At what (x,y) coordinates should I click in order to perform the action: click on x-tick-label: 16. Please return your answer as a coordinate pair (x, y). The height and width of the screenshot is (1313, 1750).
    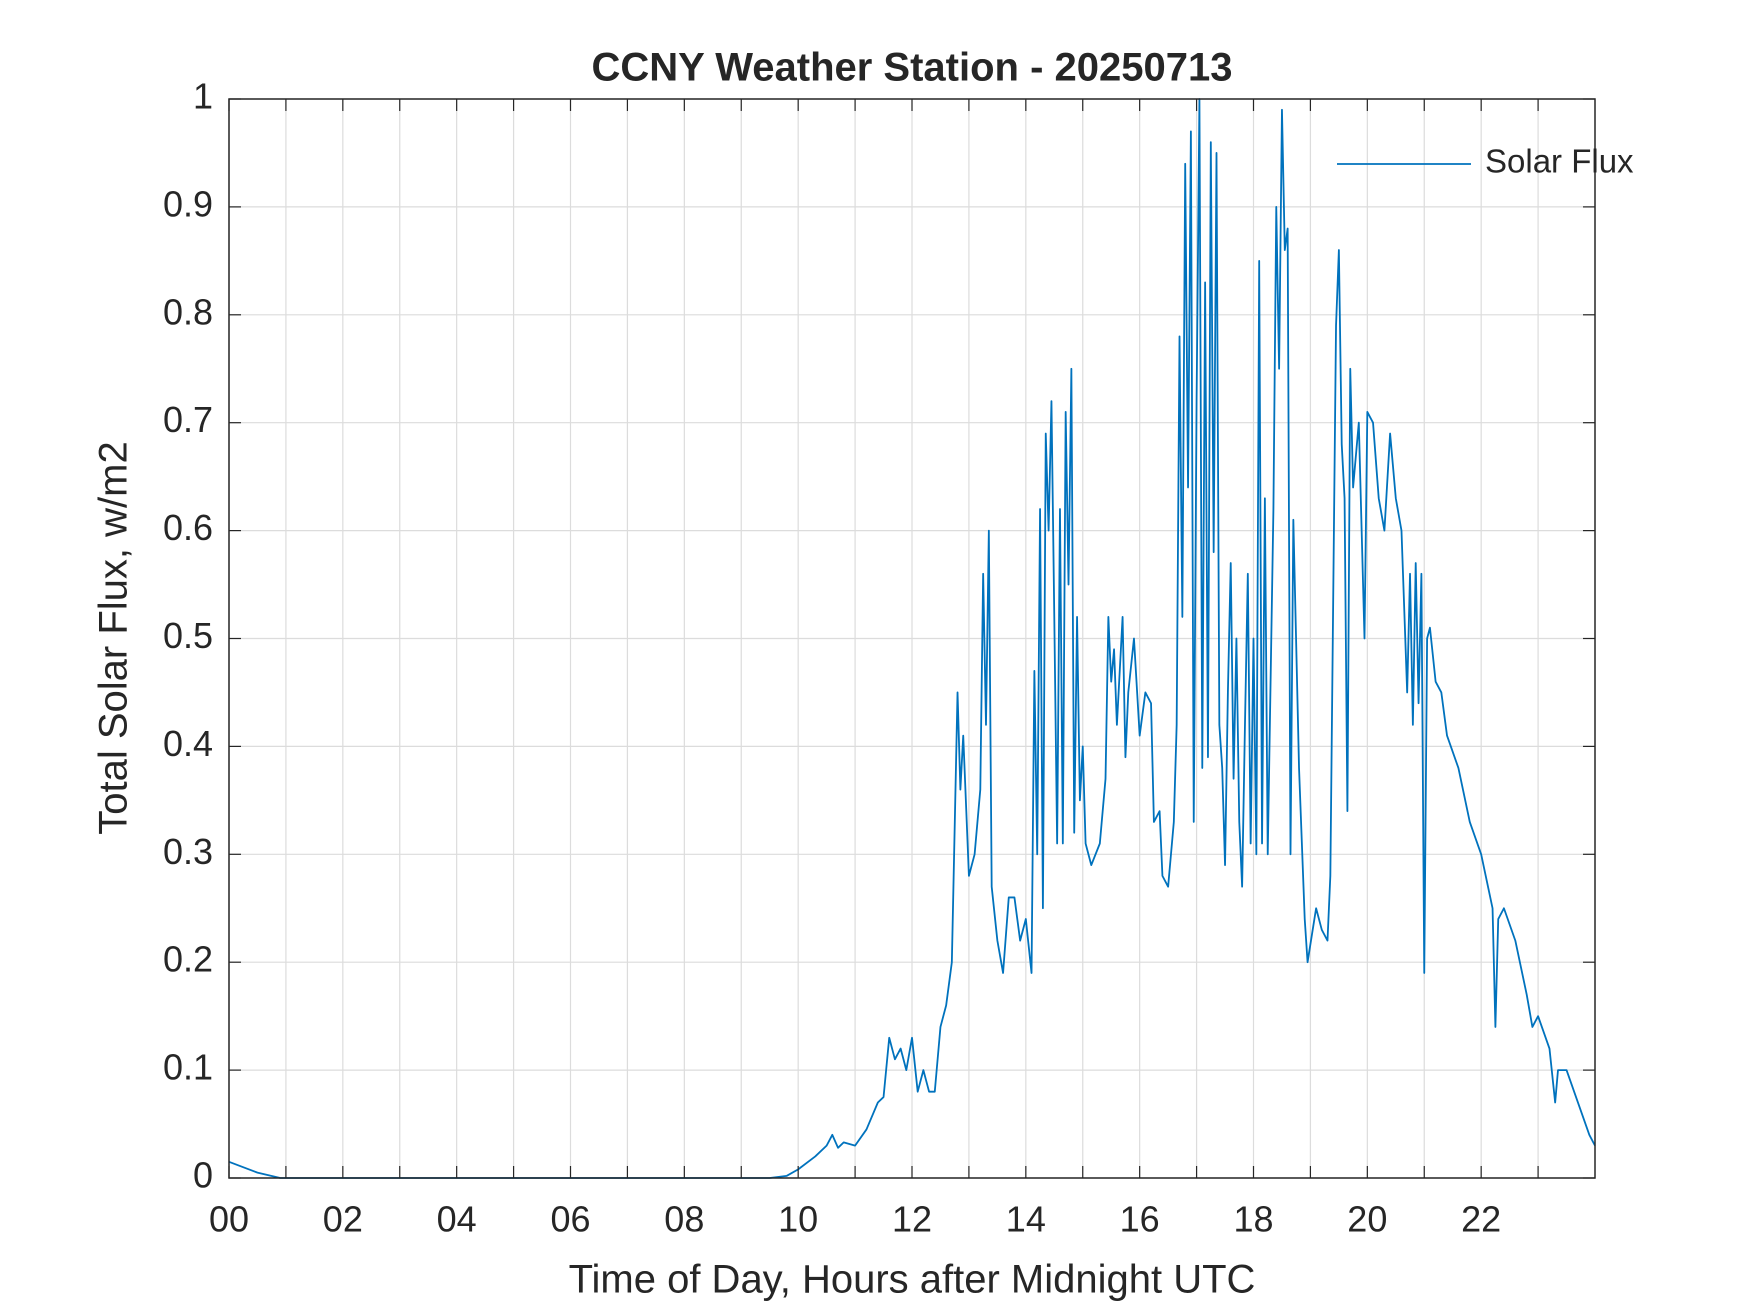
    Looking at the image, I should click on (1140, 1219).